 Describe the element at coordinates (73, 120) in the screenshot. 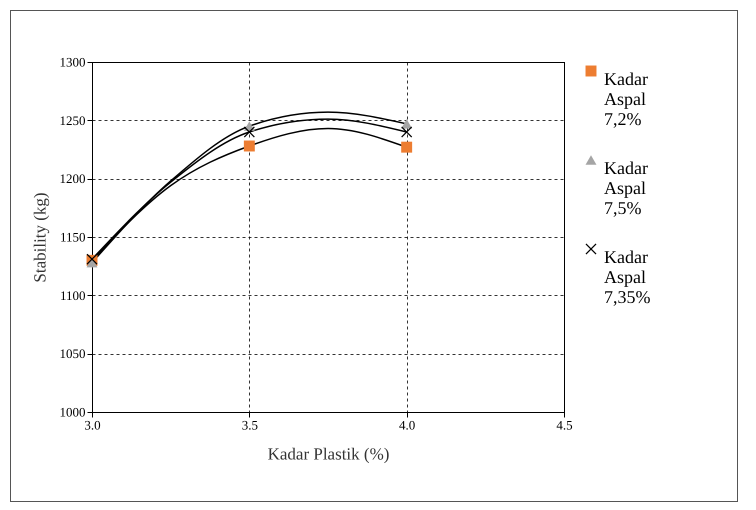

I see `y-tick-label: 1250` at that location.